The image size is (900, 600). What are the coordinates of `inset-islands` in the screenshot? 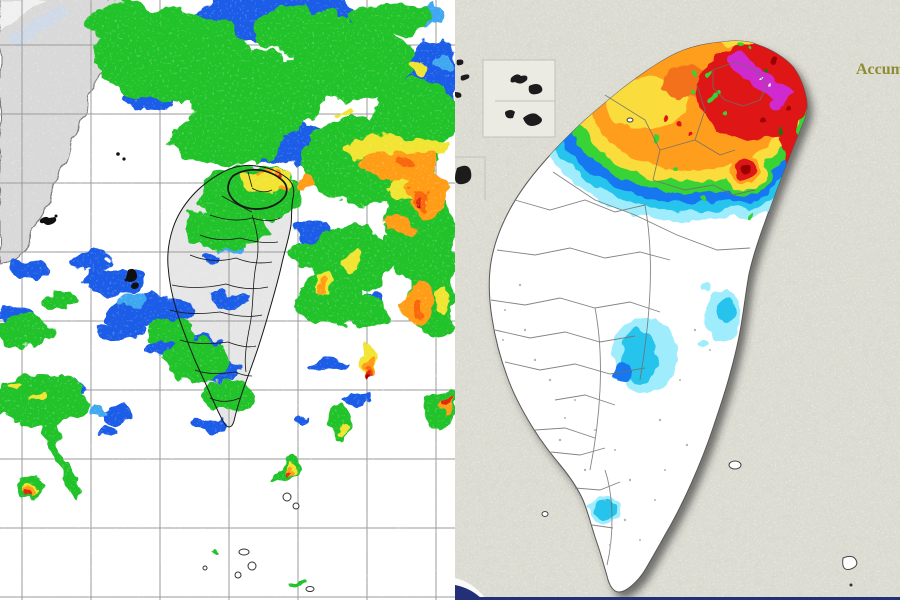 It's located at (499, 122).